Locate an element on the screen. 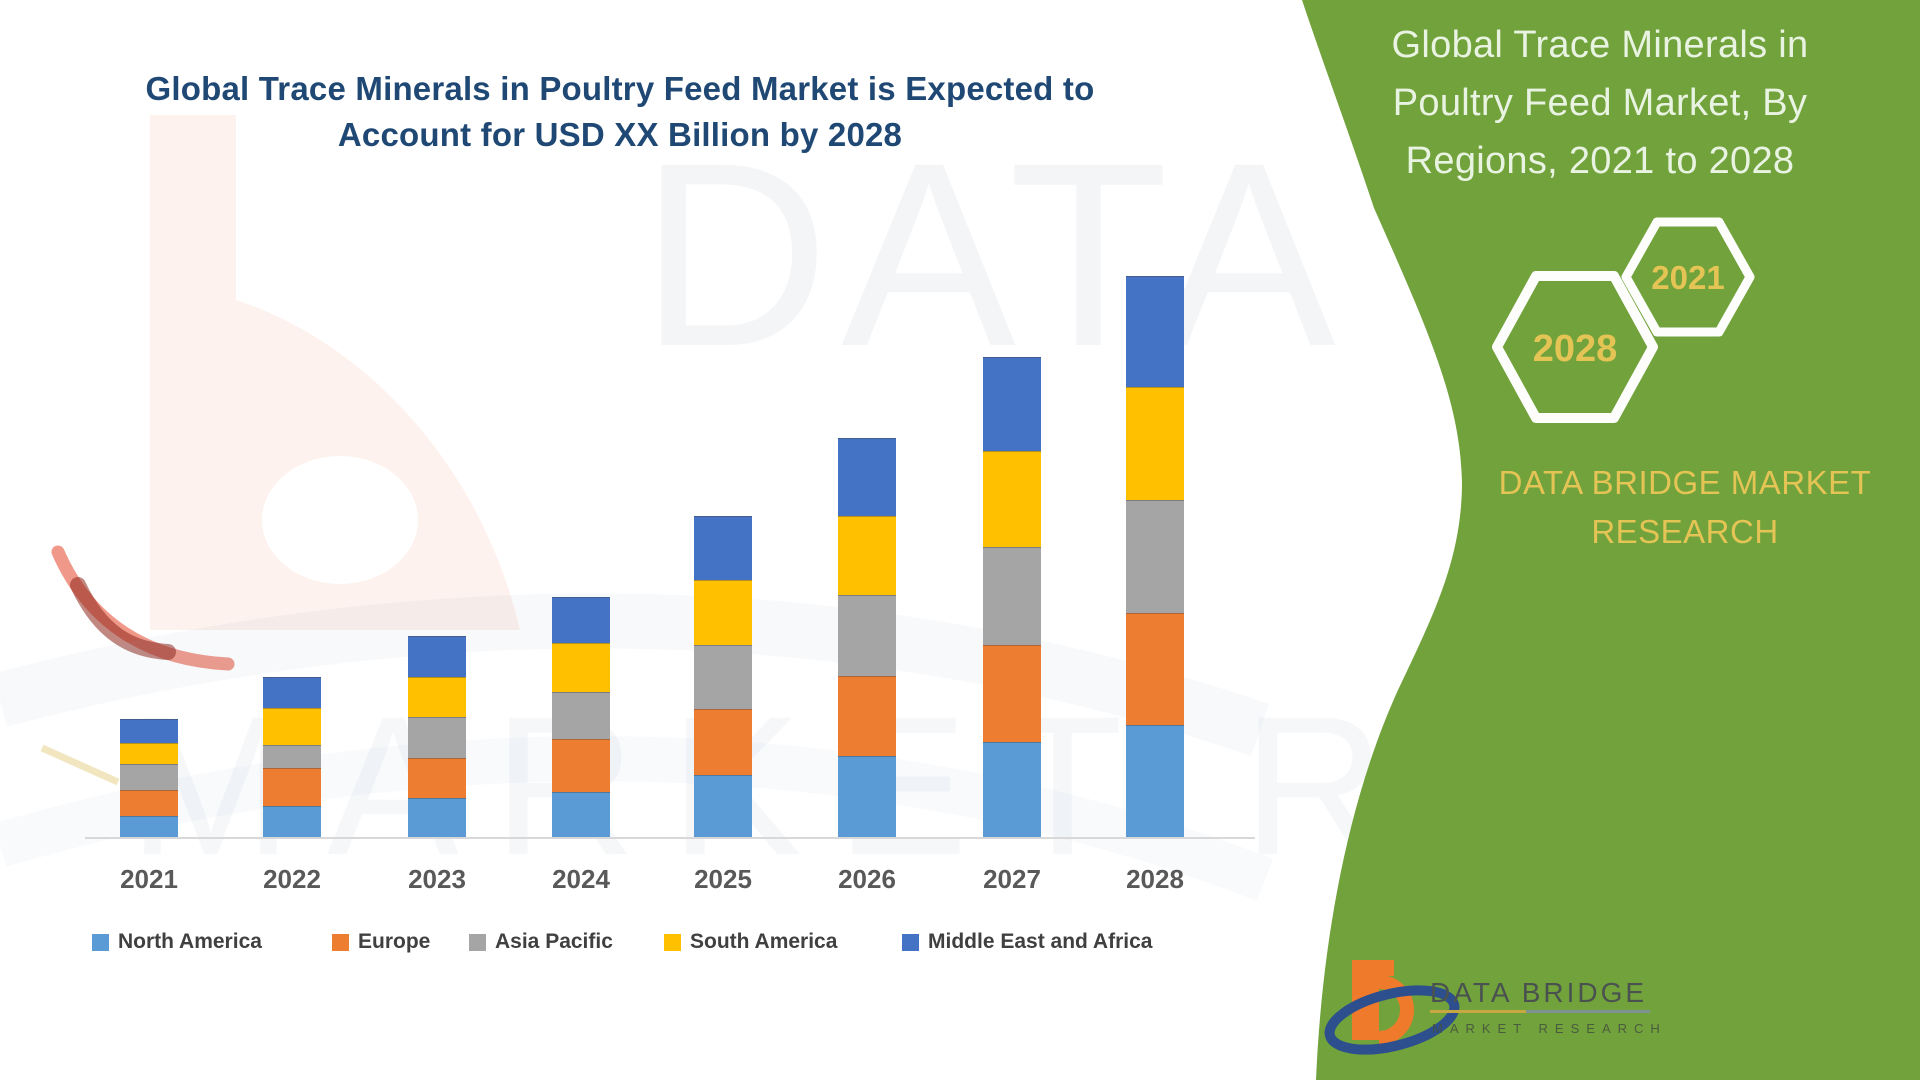 This screenshot has height=1080, width=1920. stacked-bar-2025 is located at coordinates (723, 677).